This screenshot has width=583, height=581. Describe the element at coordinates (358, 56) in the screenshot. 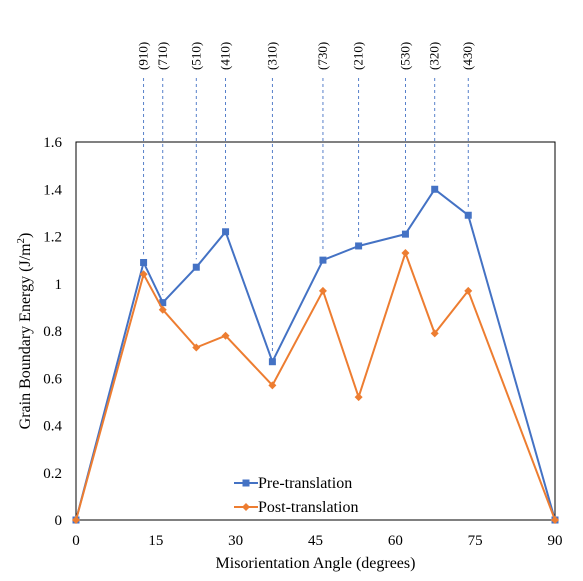

I see `annotation-label: (210)` at that location.